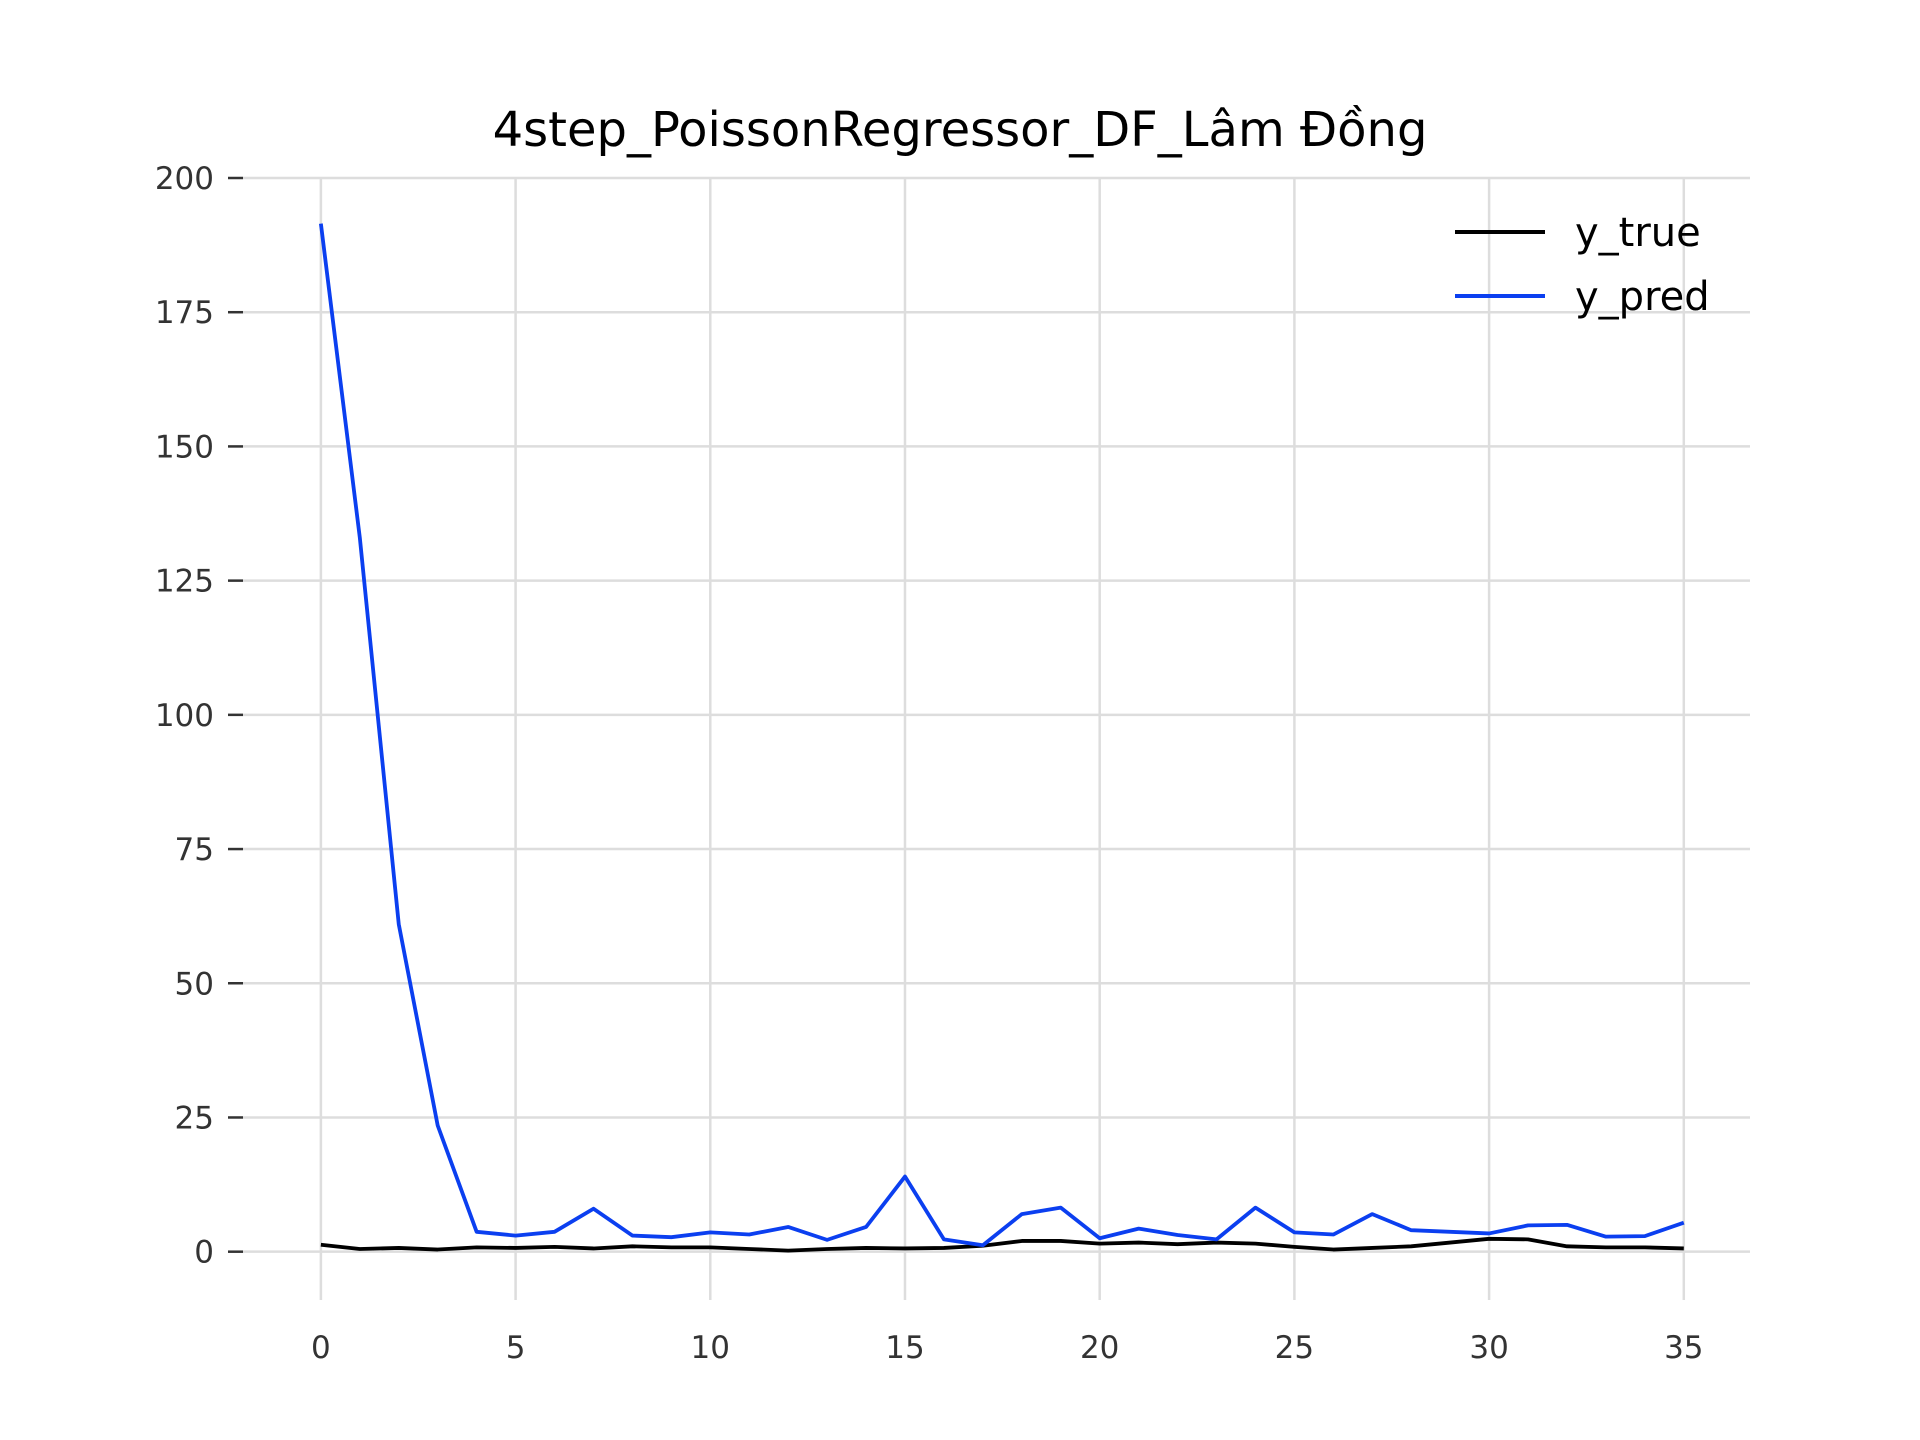 This screenshot has height=1440, width=1920. What do you see at coordinates (1642, 297) in the screenshot?
I see `legend-label-y-pred: y_pred` at bounding box center [1642, 297].